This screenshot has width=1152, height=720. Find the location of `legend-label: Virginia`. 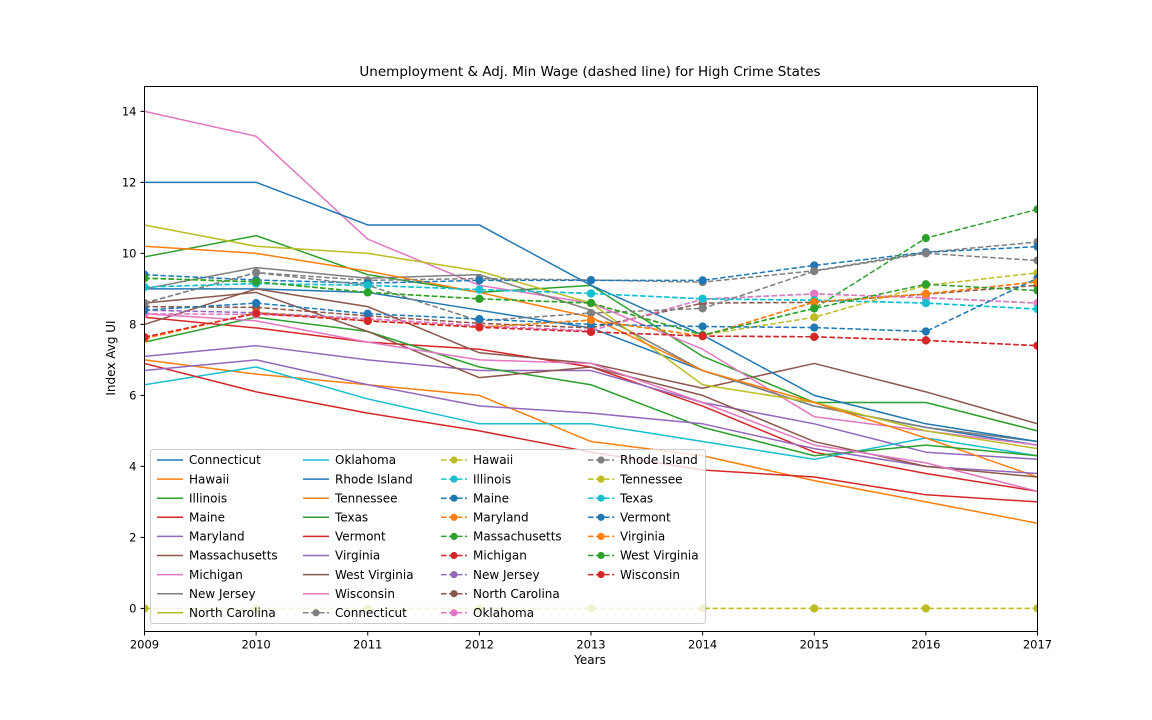

legend-label: Virginia is located at coordinates (642, 537).